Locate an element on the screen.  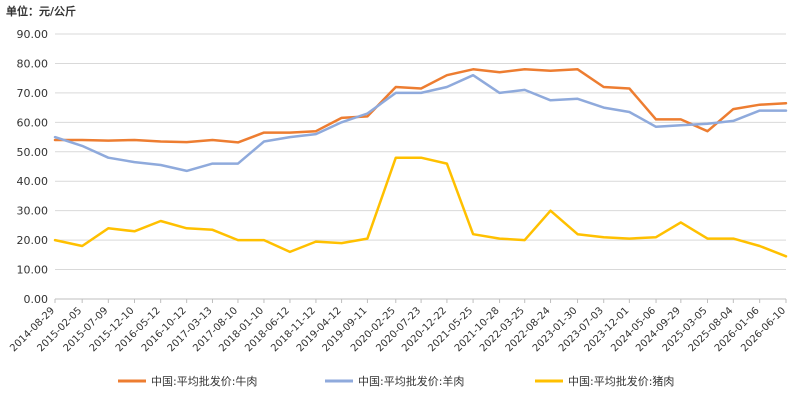
y-tick-label: 0.00 is located at coordinates (36, 299).